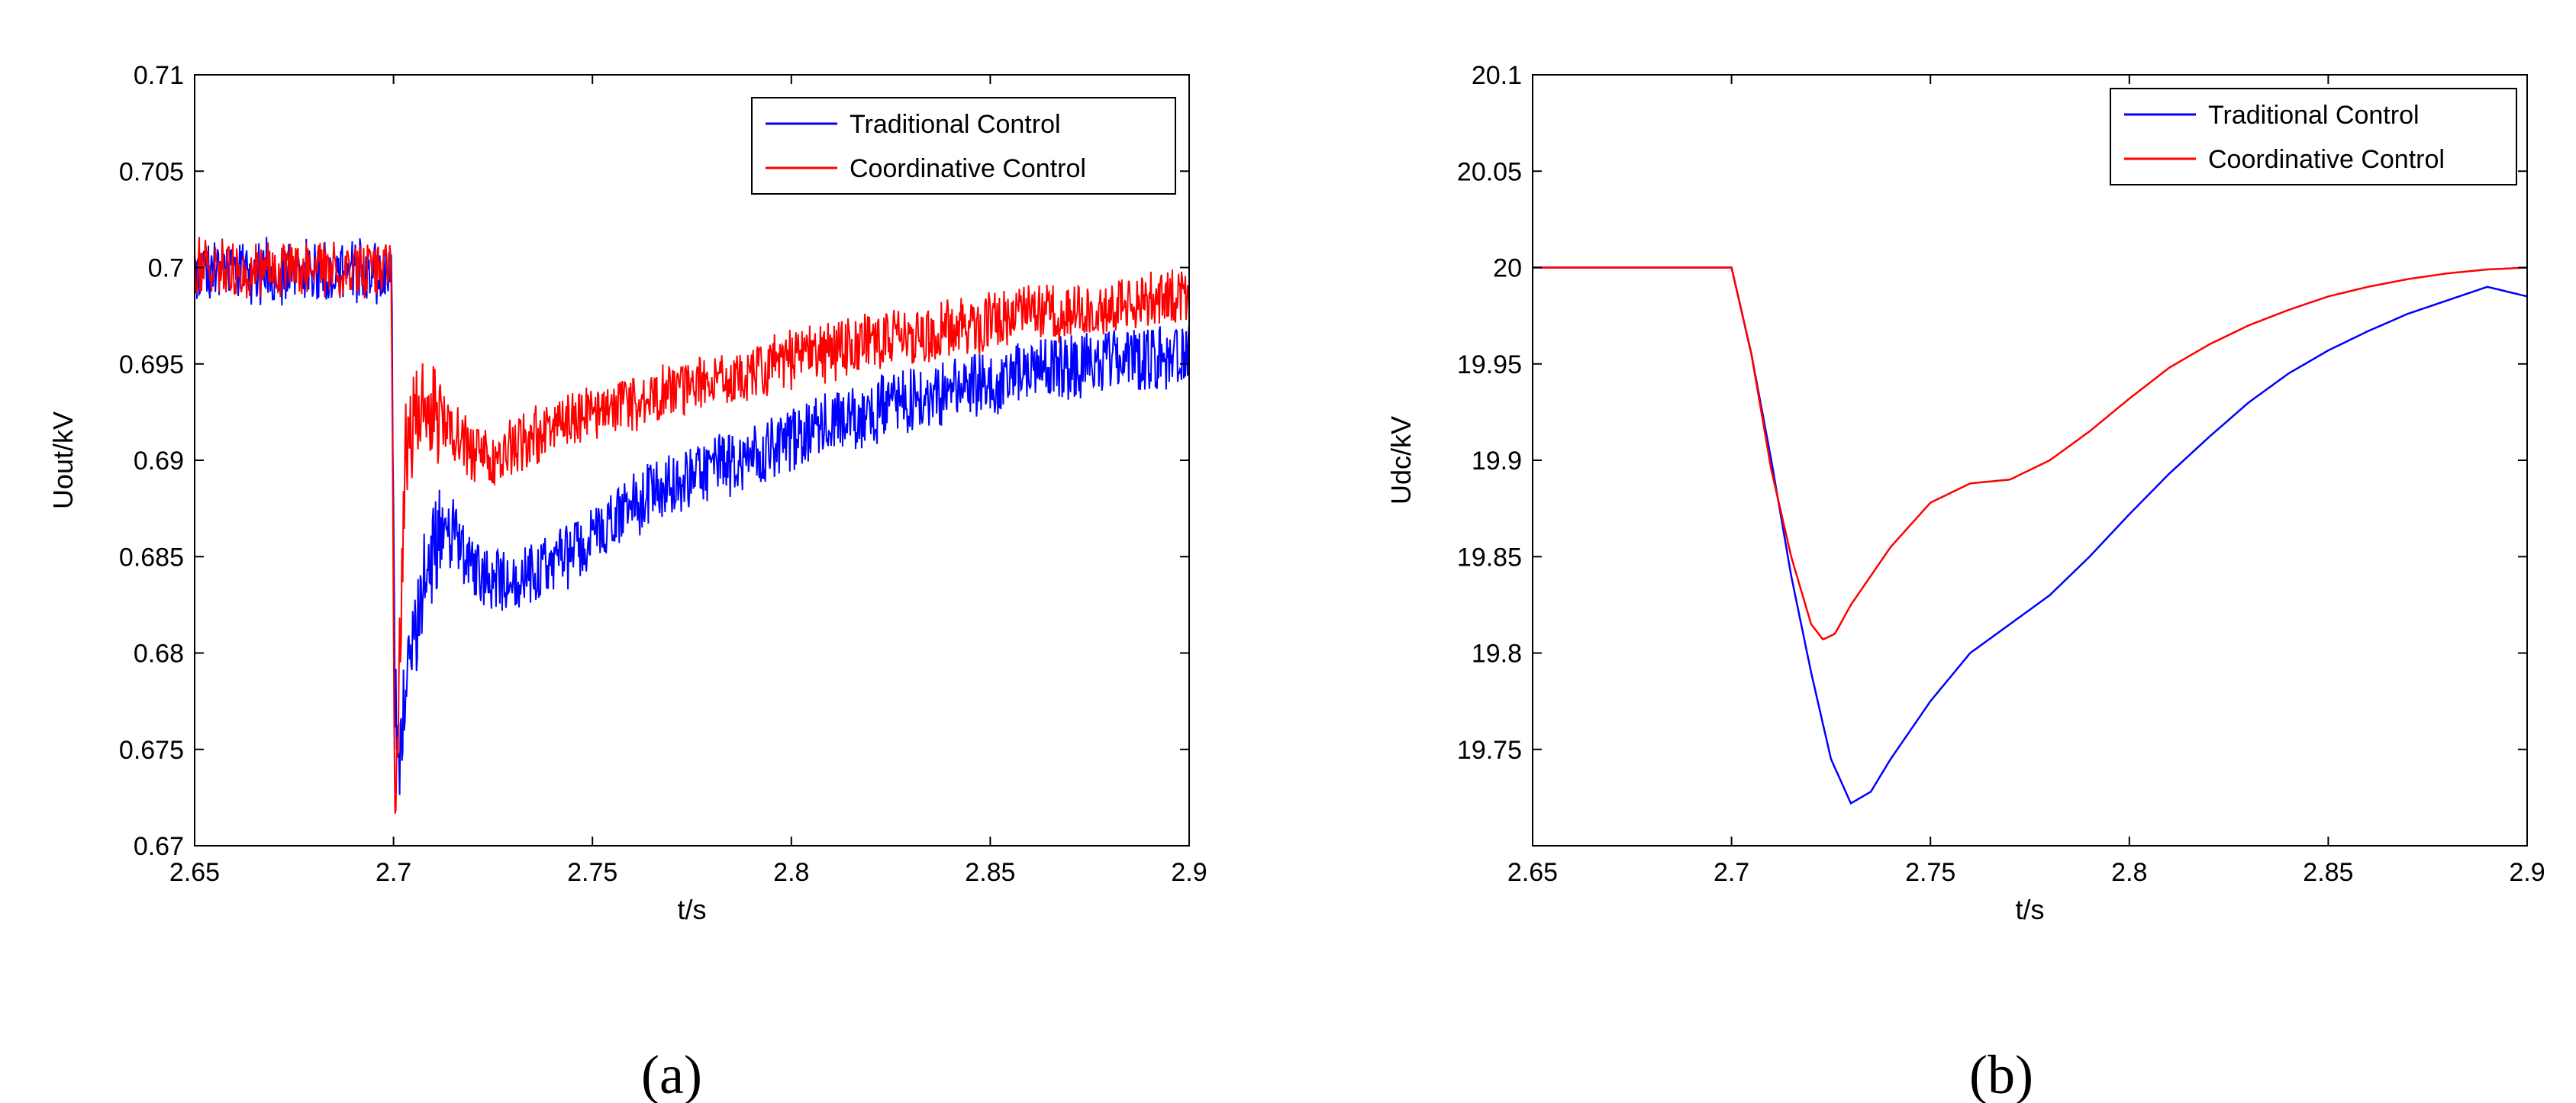  What do you see at coordinates (2030, 453) in the screenshot?
I see `series-line-b-coordinative` at bounding box center [2030, 453].